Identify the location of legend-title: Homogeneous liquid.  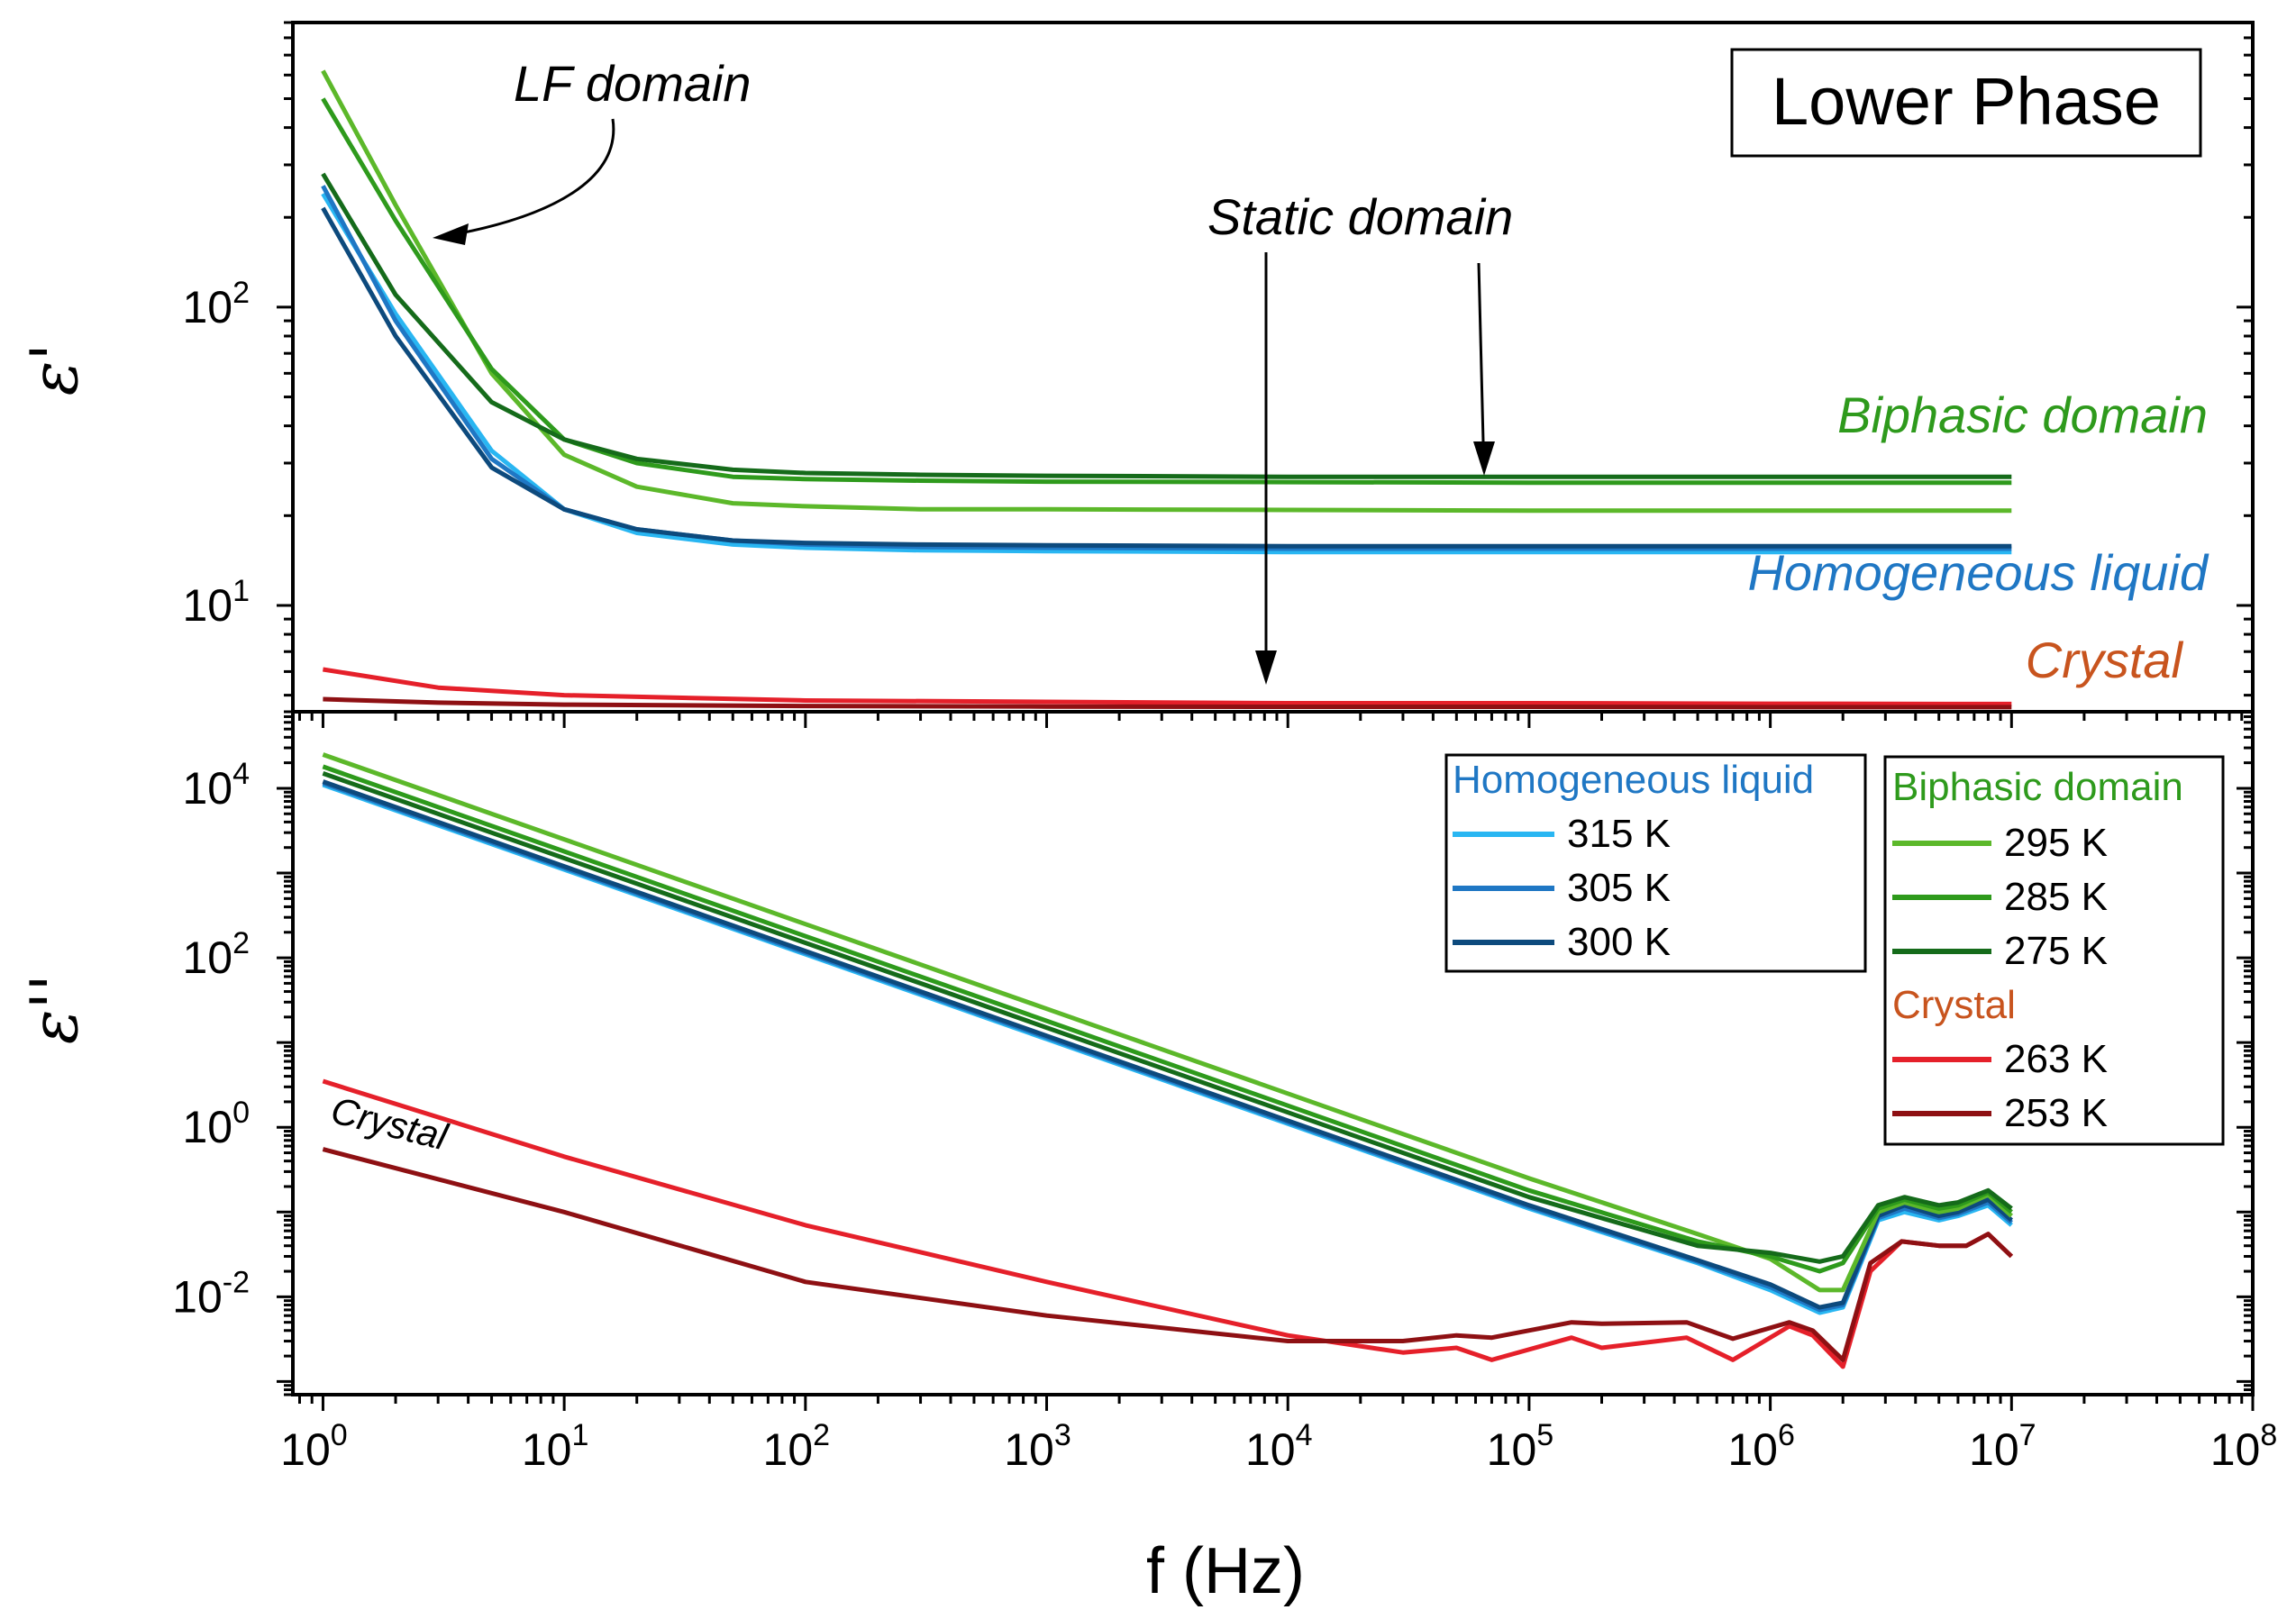
(1634, 780).